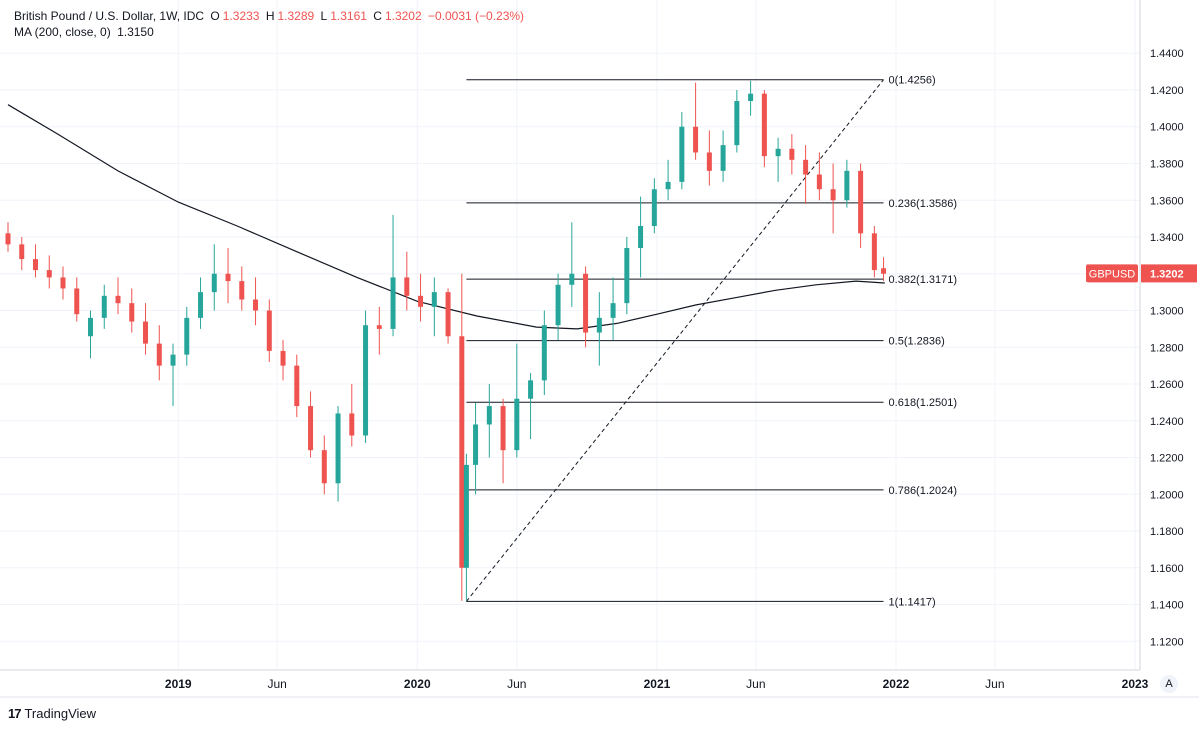  Describe the element at coordinates (241, 16) in the screenshot. I see `legend-open: 1.3233` at that location.